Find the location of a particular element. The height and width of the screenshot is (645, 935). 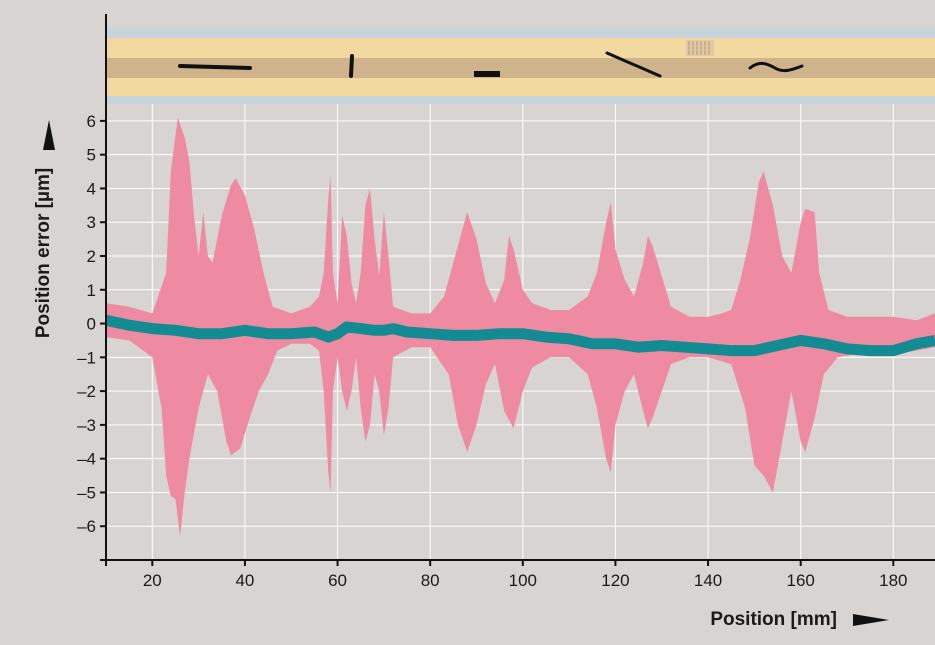

scale-dark-band is located at coordinates (520, 68).